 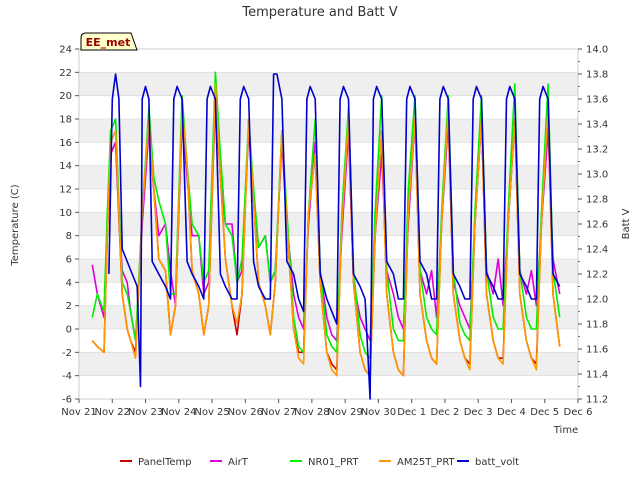 I want to click on station-badge-shape, so click(x=109, y=41).